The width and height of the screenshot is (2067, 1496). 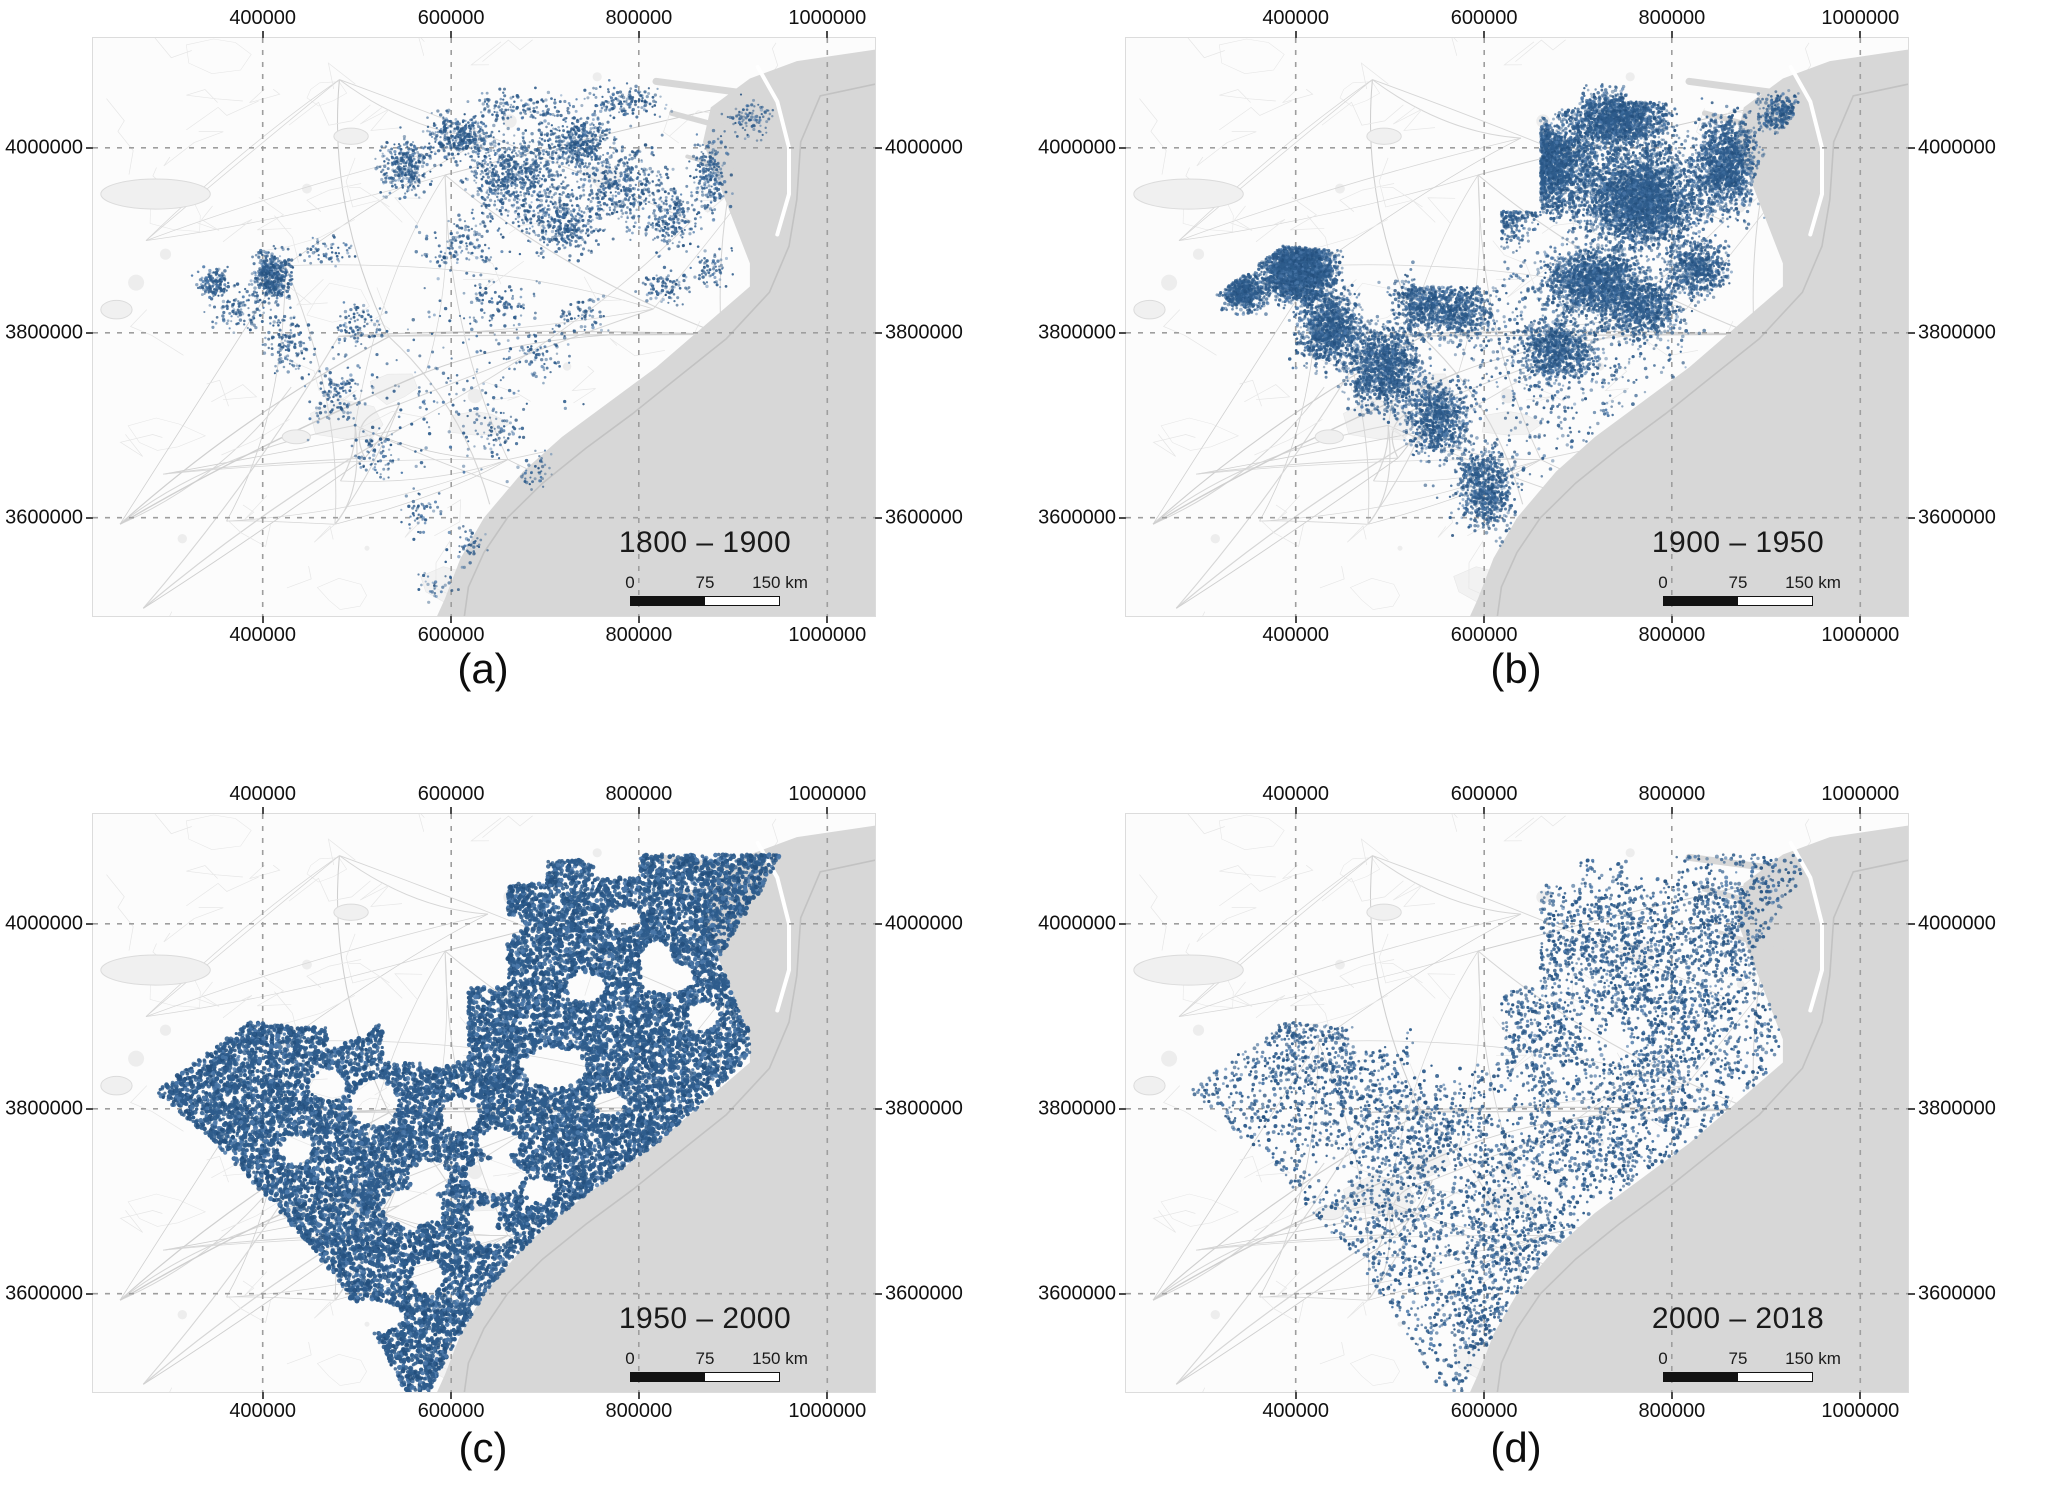 I want to click on scale-bar-empty-segment, so click(x=1775, y=601).